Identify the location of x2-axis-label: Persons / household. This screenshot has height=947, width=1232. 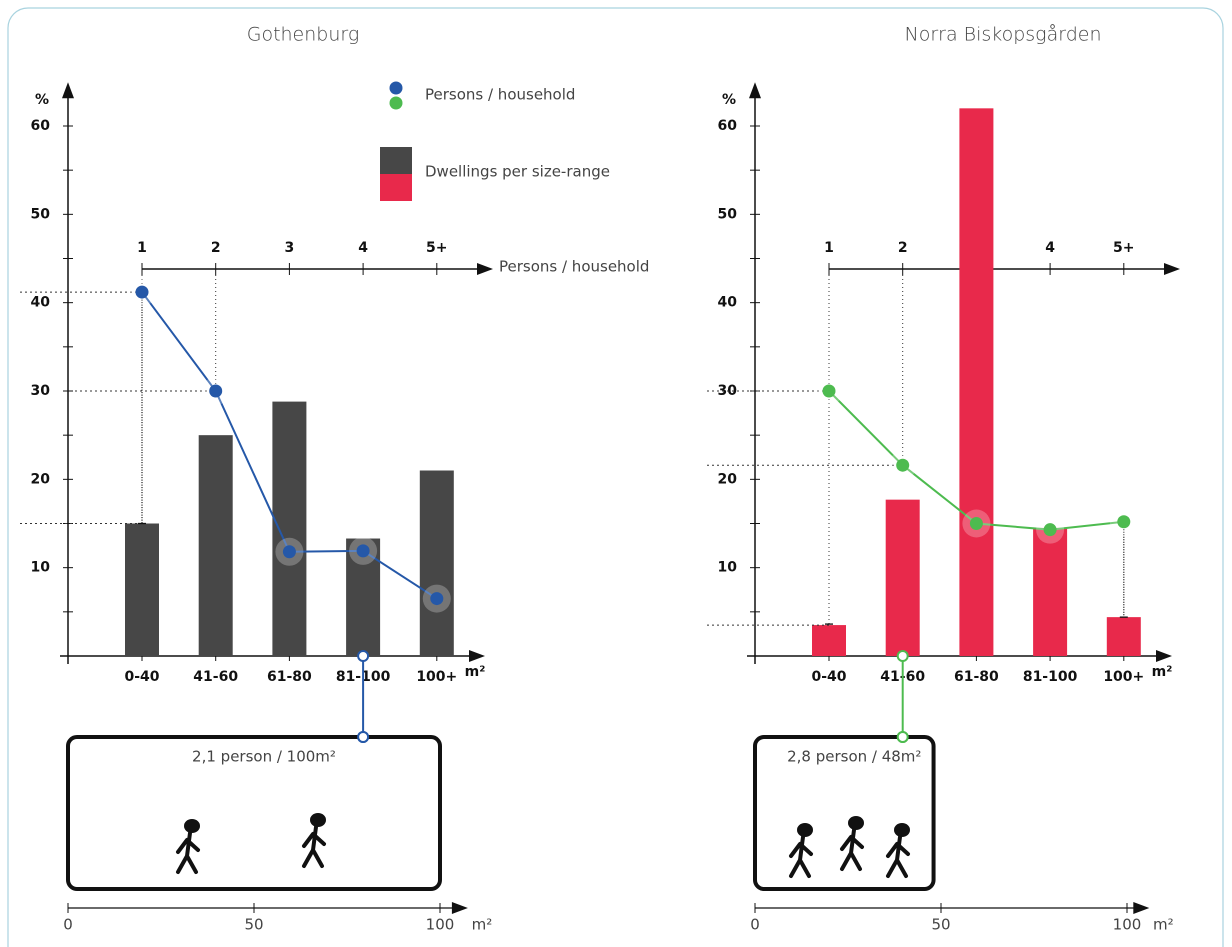
(574, 267).